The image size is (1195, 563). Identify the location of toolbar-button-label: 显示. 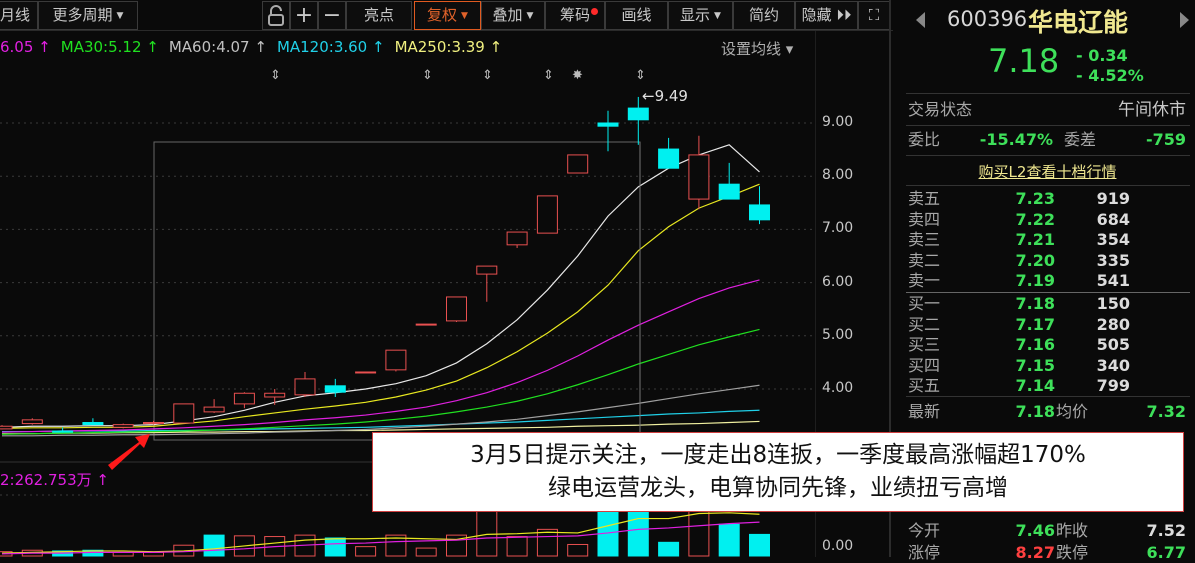
(695, 15).